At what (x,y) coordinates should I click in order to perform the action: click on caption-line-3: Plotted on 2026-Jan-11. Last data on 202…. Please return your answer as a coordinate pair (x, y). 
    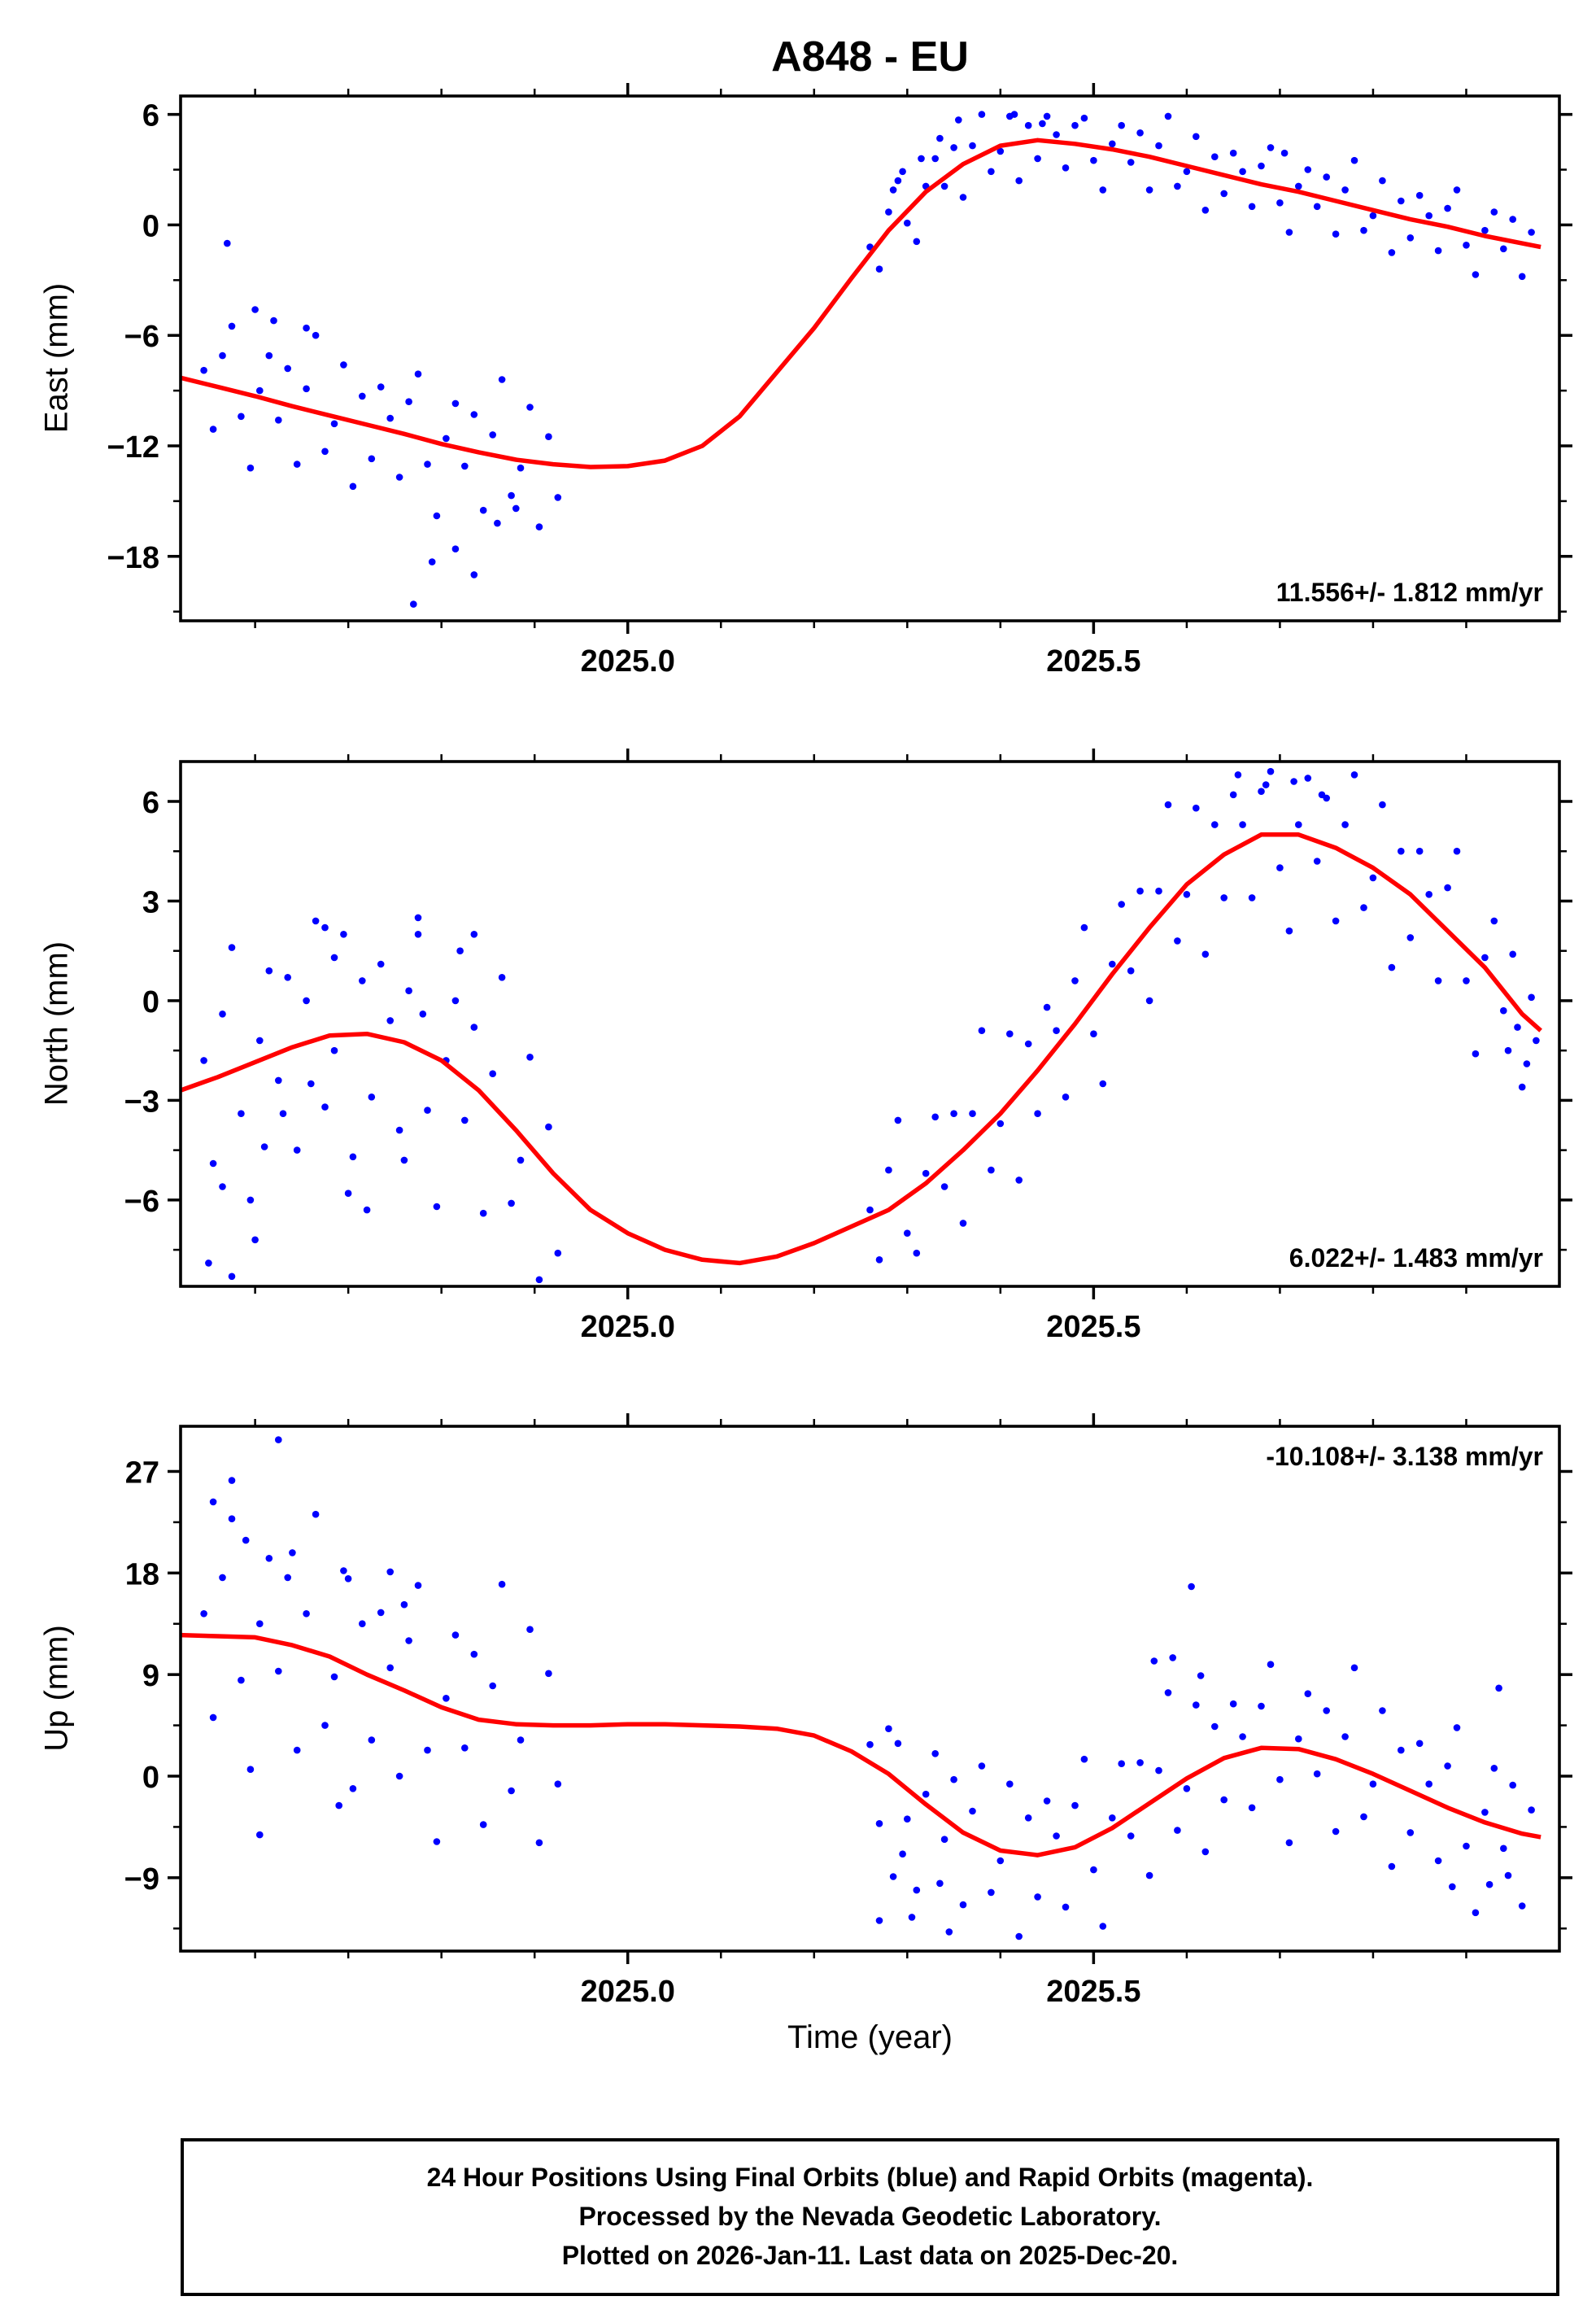
    Looking at the image, I should click on (870, 2255).